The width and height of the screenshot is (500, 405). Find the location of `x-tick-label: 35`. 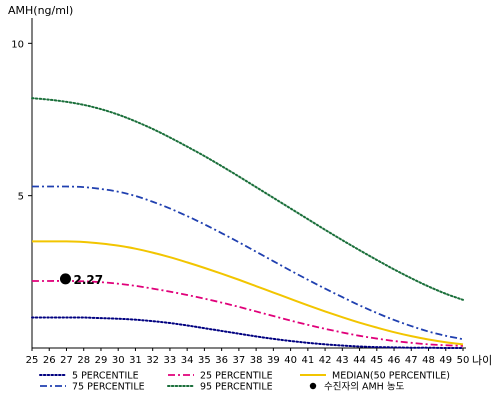

x-tick-label: 35 is located at coordinates (204, 360).